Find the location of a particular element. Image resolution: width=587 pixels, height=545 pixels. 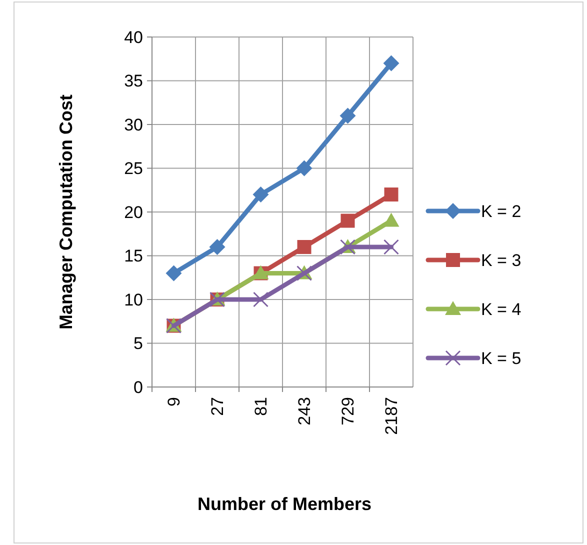

y-tick-label: 15 is located at coordinates (133, 256).